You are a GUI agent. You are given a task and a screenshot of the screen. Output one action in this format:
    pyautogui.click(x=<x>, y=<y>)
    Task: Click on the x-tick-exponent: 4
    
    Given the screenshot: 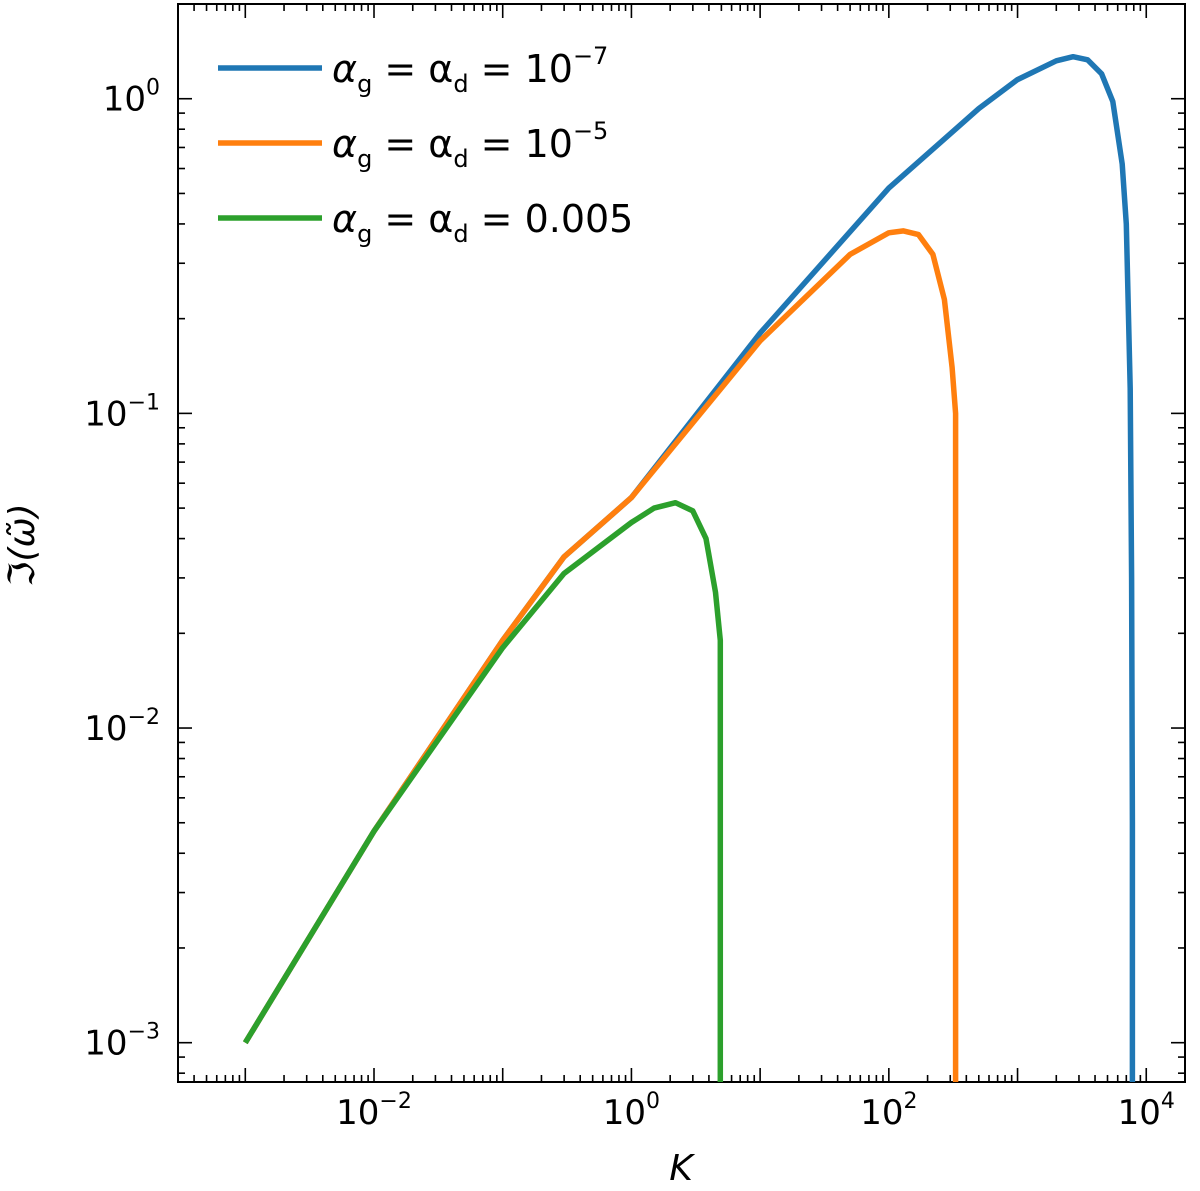 What is the action you would take?
    pyautogui.click(x=1168, y=1101)
    